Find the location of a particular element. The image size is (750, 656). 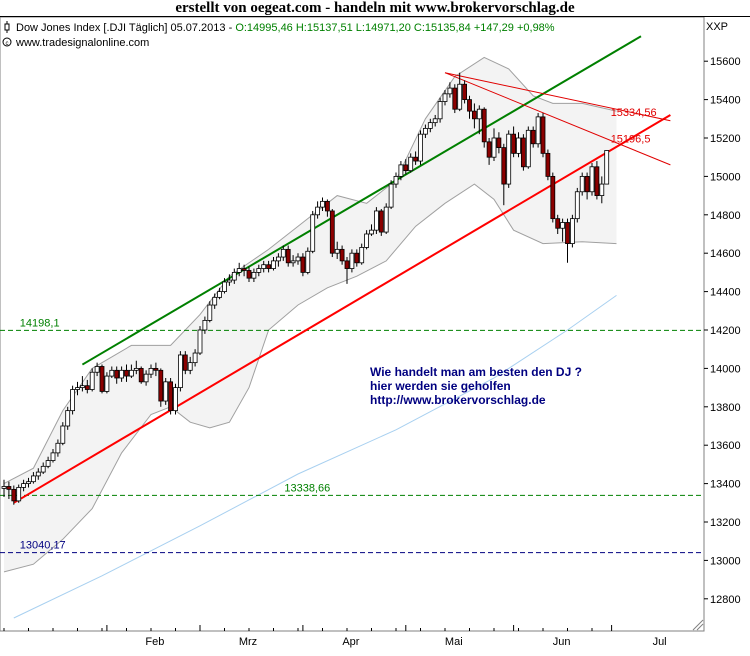

y-tick-label-14600: 14600 is located at coordinates (725, 254).